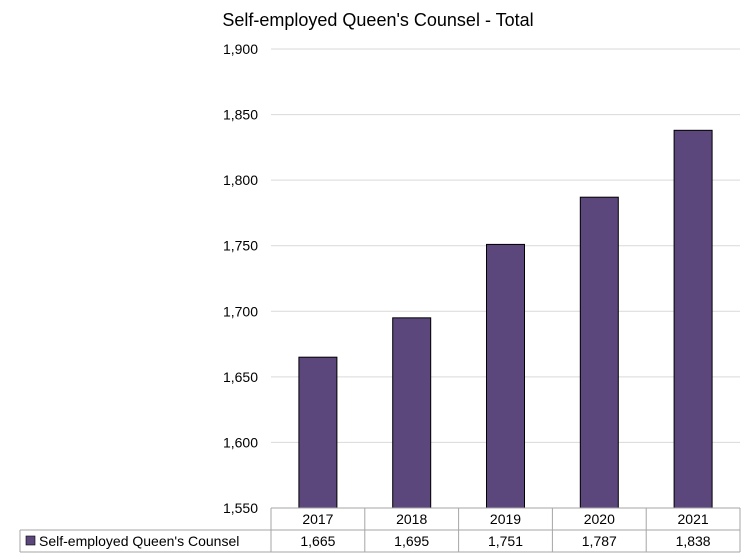 This screenshot has height=560, width=756. What do you see at coordinates (693, 541) in the screenshot?
I see `data-value-label: 1,838` at bounding box center [693, 541].